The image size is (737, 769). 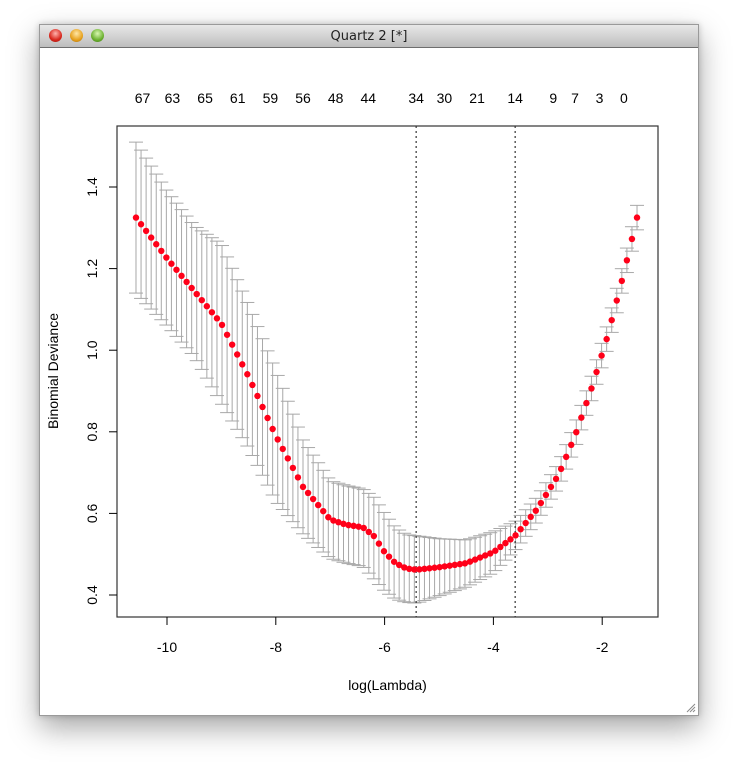 What do you see at coordinates (368, 98) in the screenshot?
I see `svg-text: 44` at bounding box center [368, 98].